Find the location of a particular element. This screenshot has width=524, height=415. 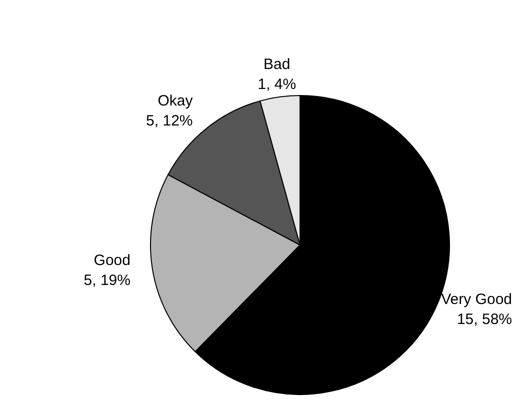

data-label: 15, 58% is located at coordinates (484, 319).